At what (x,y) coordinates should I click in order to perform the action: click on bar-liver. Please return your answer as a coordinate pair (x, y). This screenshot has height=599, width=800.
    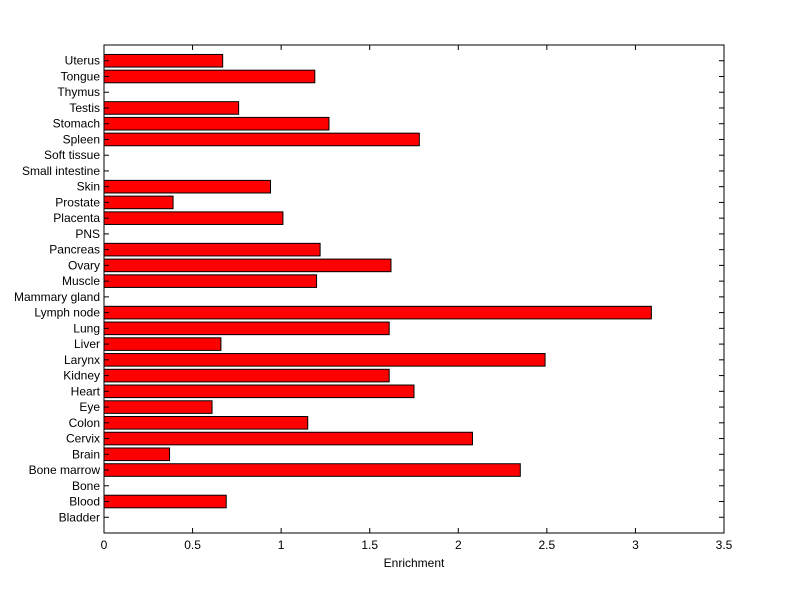
    Looking at the image, I should click on (162, 344).